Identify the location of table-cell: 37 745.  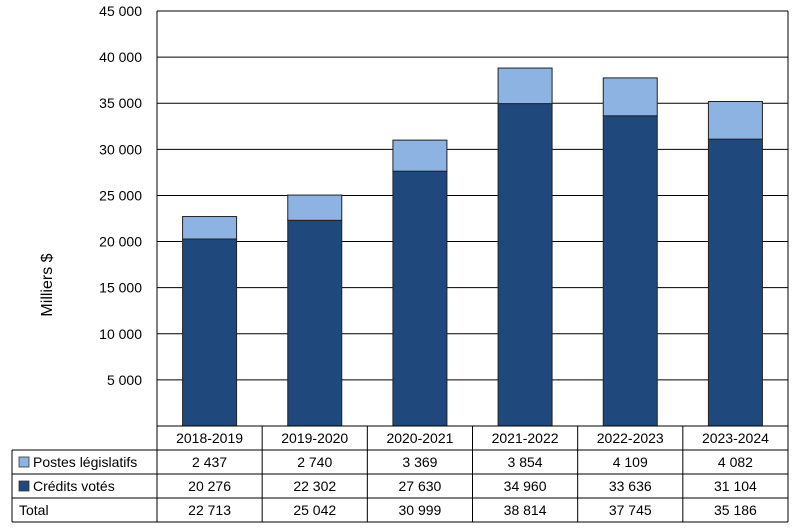
(630, 510).